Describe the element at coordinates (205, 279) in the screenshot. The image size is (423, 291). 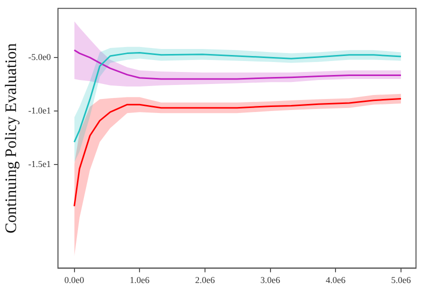
I see `x-tick-label: 2.0e6` at that location.